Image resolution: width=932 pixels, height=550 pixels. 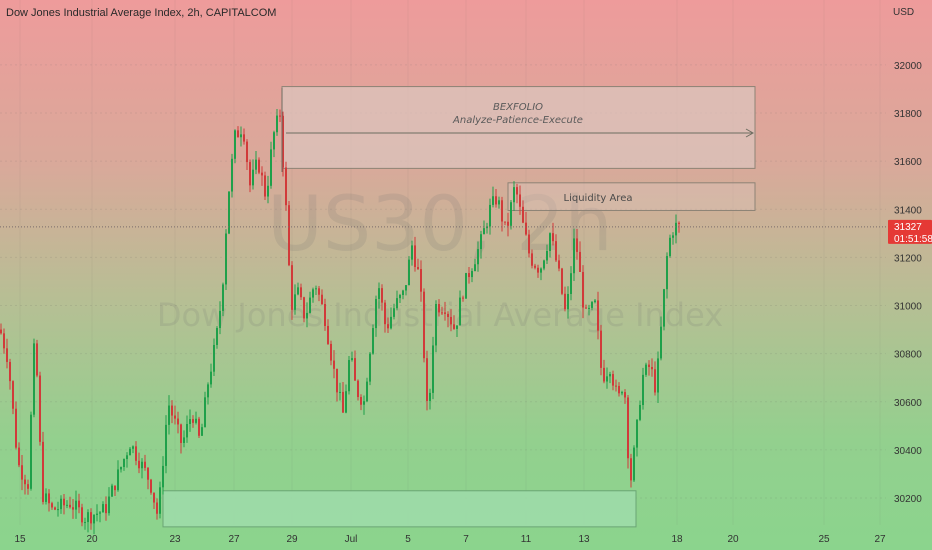 I want to click on x-tick-label: 7, so click(x=466, y=539).